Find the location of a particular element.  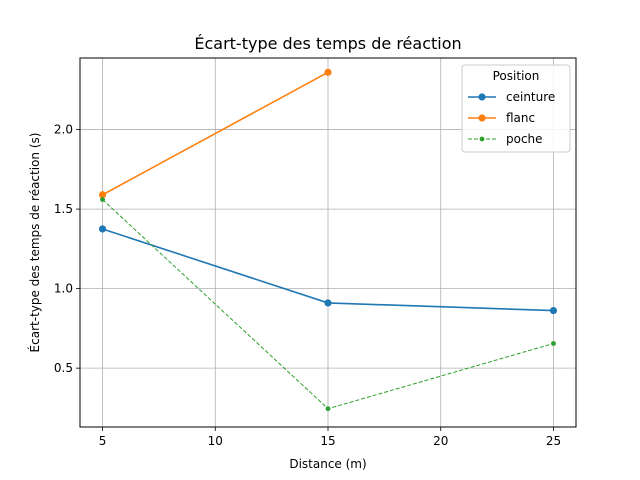

series-line-flanc is located at coordinates (215, 133).